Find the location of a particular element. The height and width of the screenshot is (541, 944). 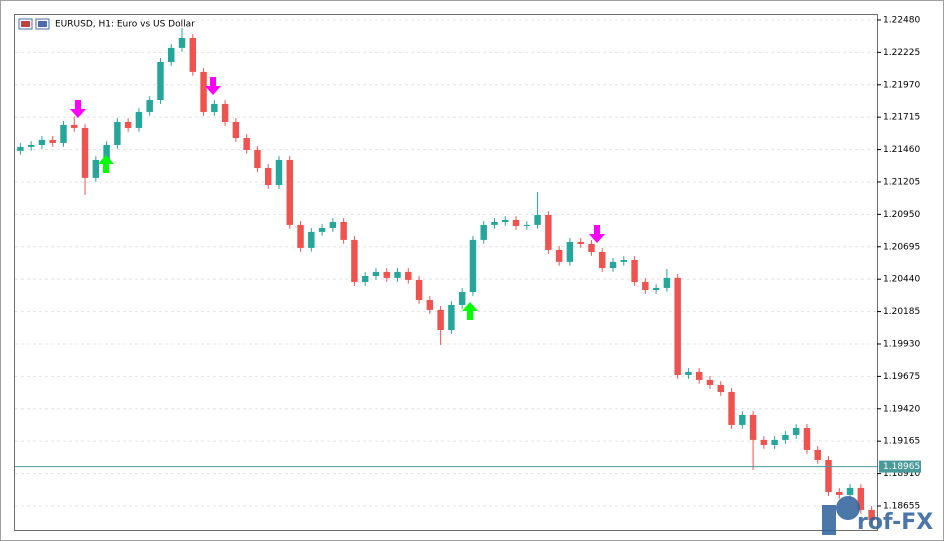

watermark-text: rof-FX is located at coordinates (895, 522).